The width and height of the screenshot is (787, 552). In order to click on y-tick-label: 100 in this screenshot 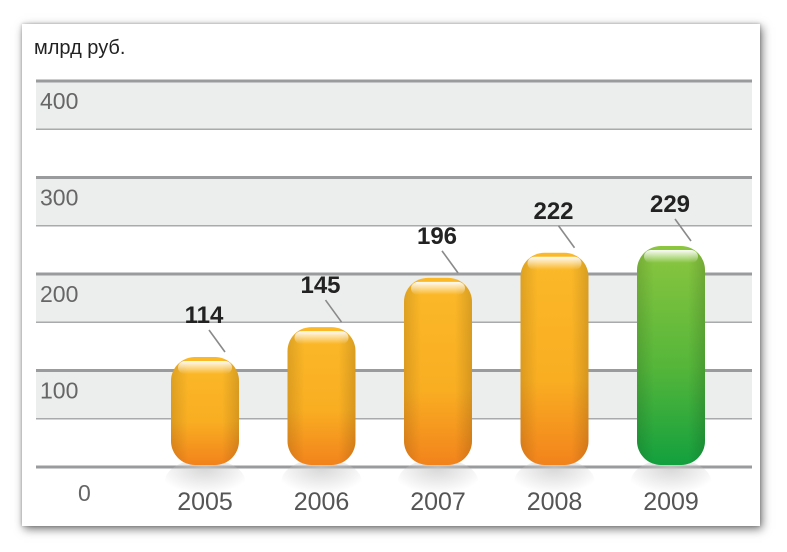, I will do `click(59, 391)`.